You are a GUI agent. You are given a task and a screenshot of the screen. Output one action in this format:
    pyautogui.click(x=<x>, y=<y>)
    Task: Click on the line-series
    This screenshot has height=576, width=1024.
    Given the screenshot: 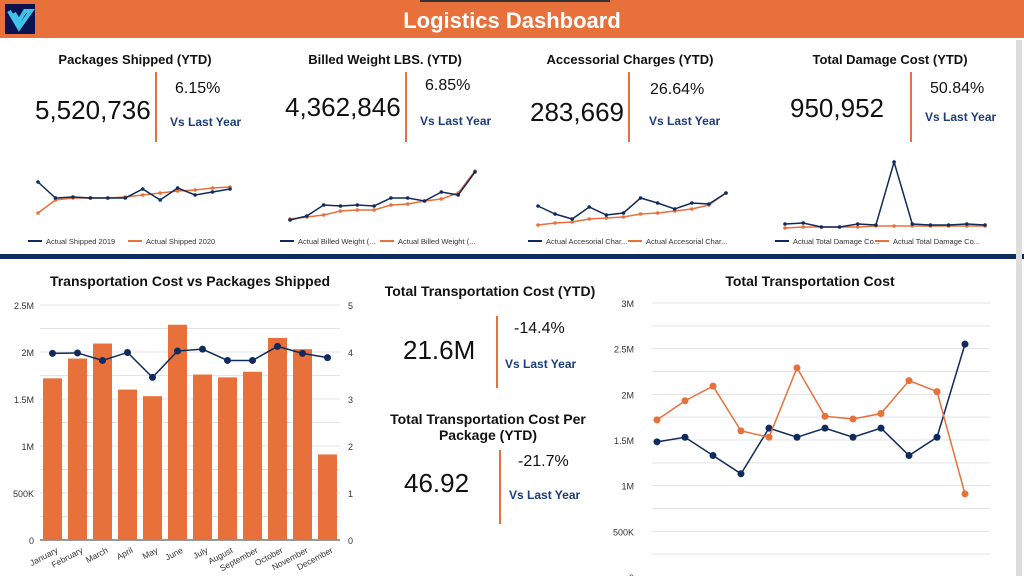 What is the action you would take?
    pyautogui.click(x=811, y=430)
    